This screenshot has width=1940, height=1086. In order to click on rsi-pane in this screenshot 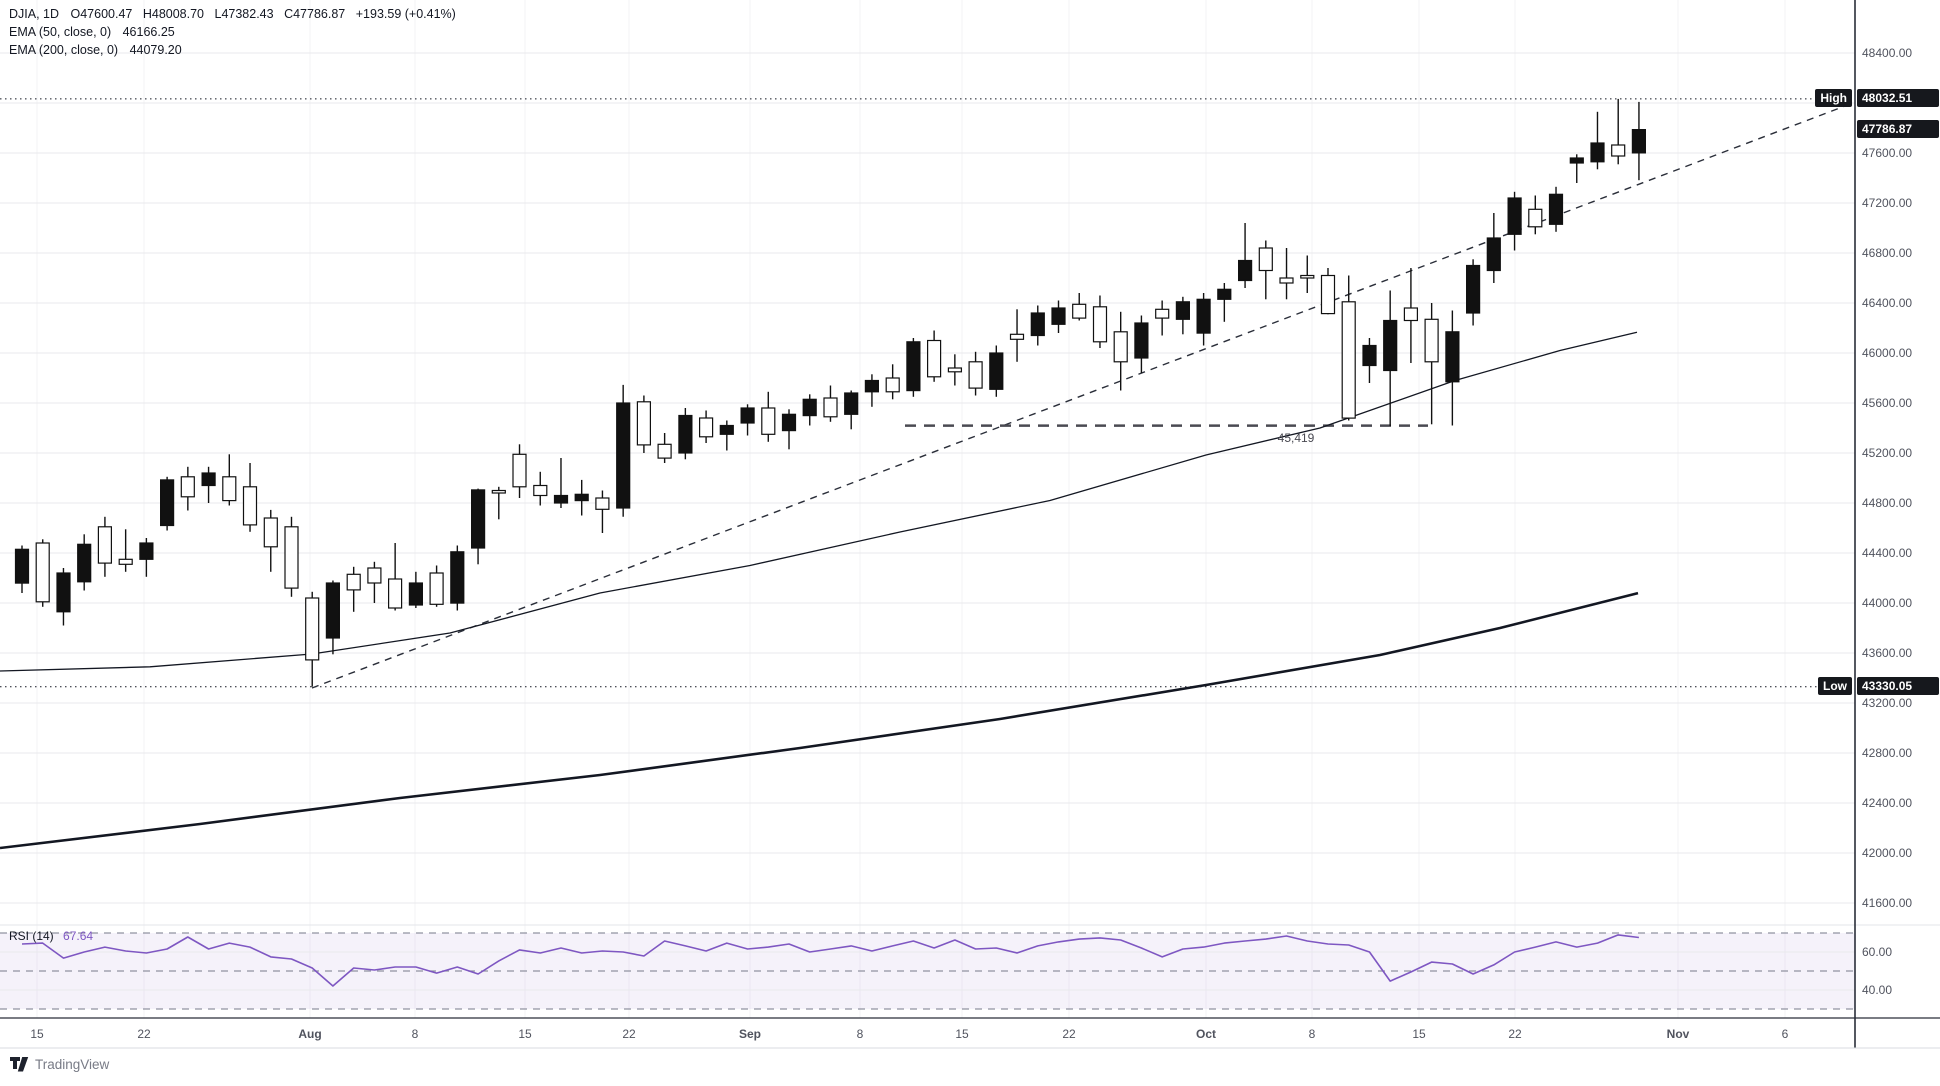, I will do `click(927, 971)`.